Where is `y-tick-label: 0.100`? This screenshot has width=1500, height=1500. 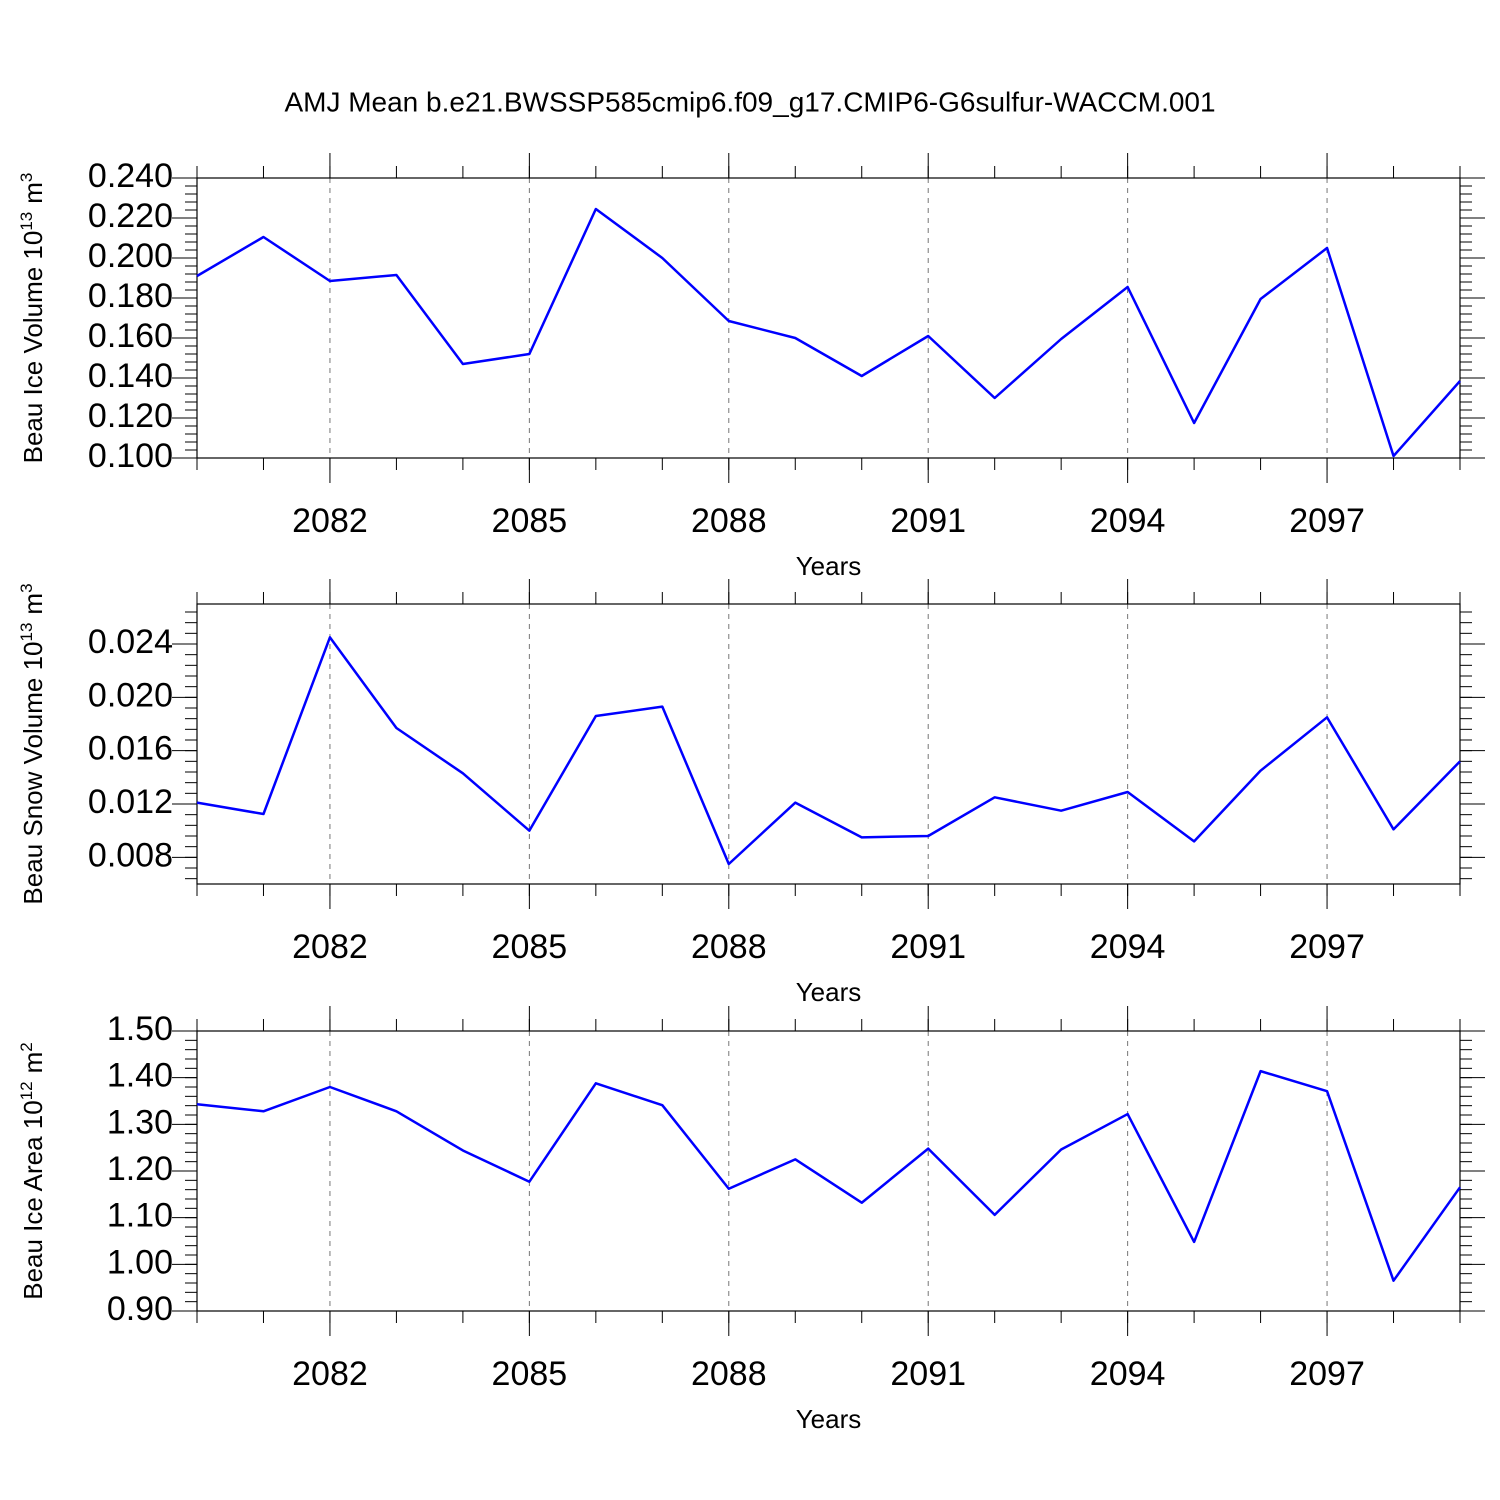
y-tick-label: 0.100 is located at coordinates (130, 456).